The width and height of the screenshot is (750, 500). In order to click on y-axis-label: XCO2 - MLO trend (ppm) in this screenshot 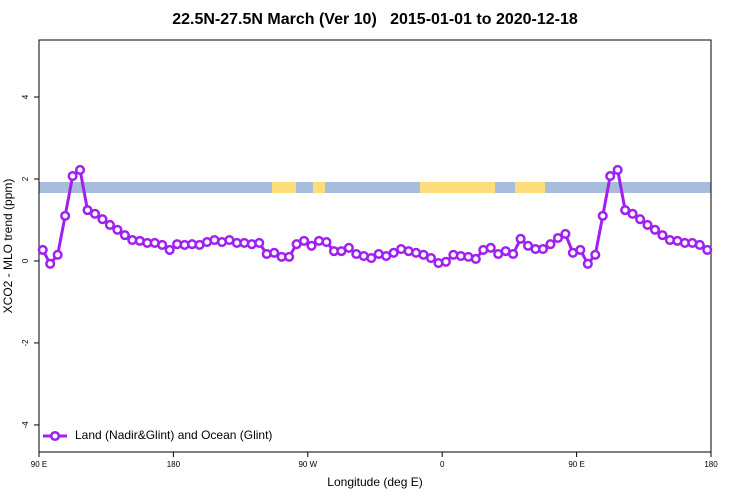, I will do `click(8, 246)`.